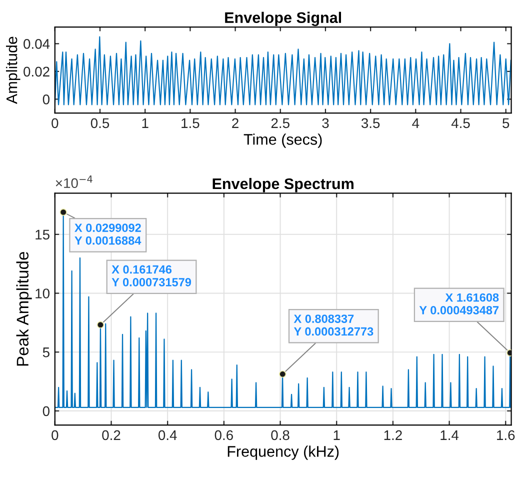 This screenshot has height=483, width=518. What do you see at coordinates (370, 123) in the screenshot?
I see `x-tick-label: 3.5` at bounding box center [370, 123].